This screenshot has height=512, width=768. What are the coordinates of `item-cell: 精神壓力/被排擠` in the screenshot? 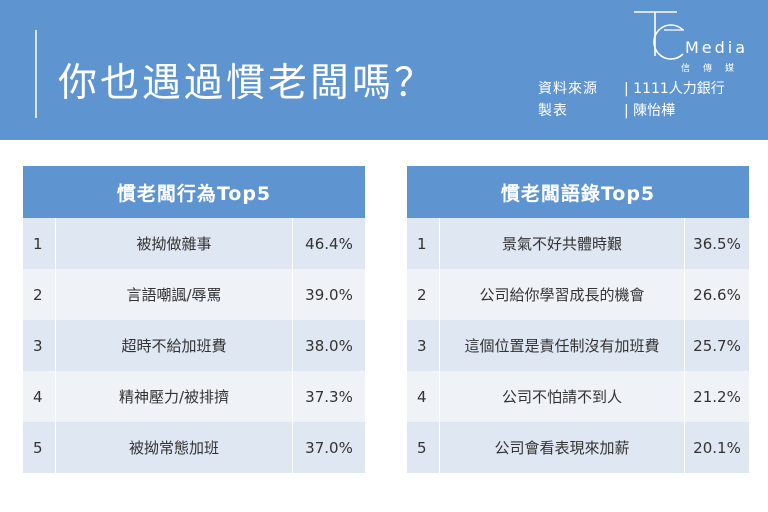 It's located at (174, 396).